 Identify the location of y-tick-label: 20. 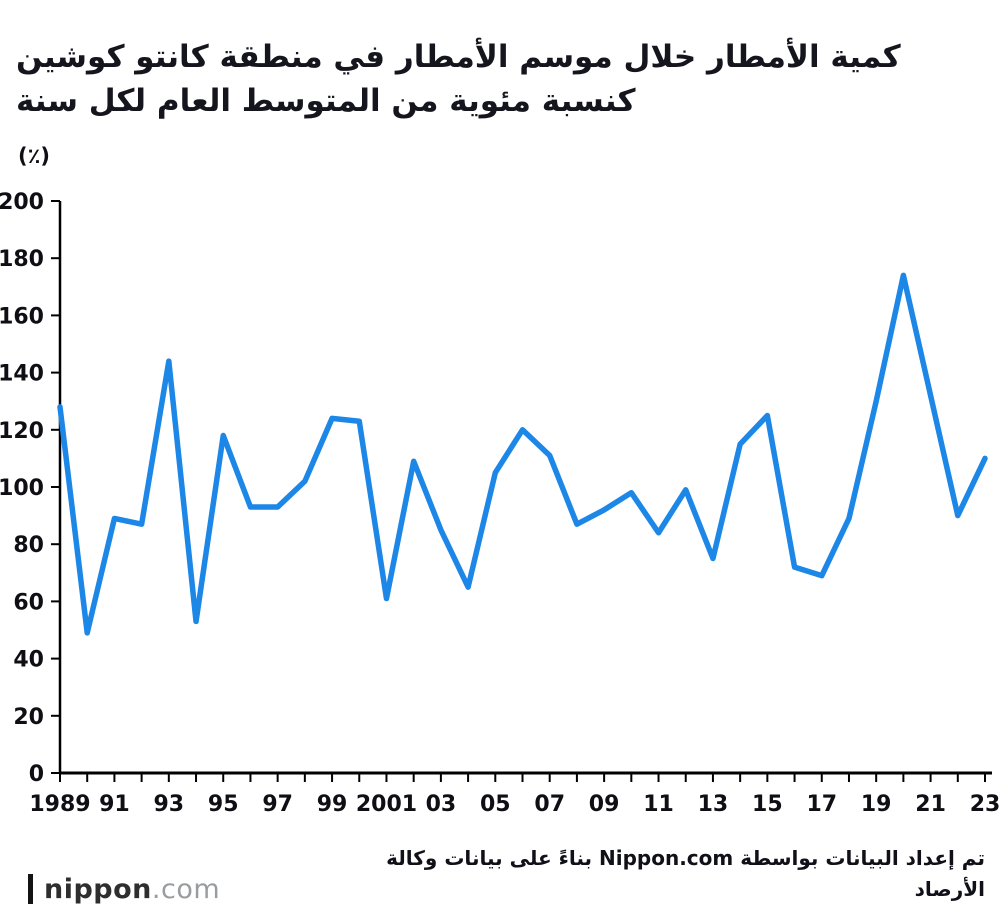
(28, 716).